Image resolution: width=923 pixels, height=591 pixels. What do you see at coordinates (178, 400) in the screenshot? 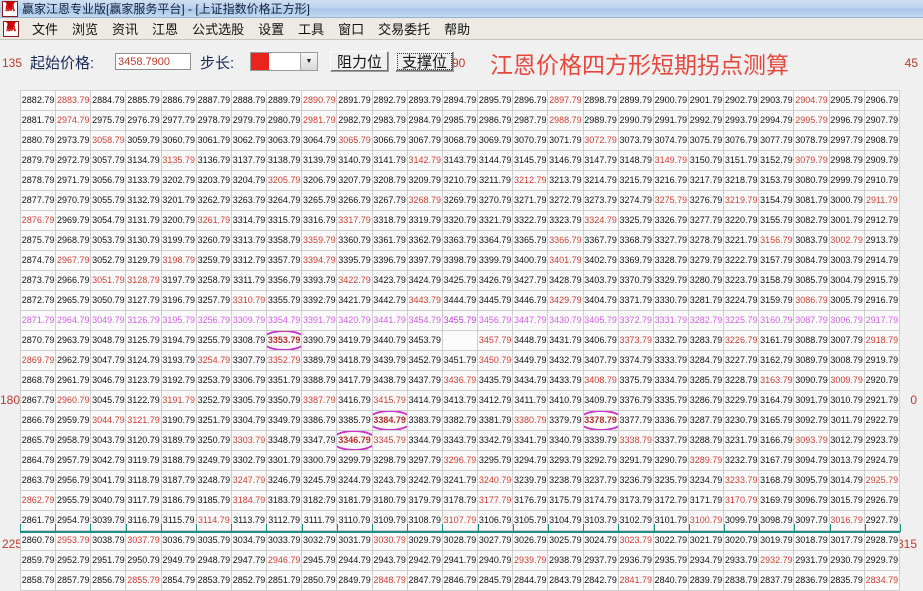
I see `gann-cell: 3191.79` at bounding box center [178, 400].